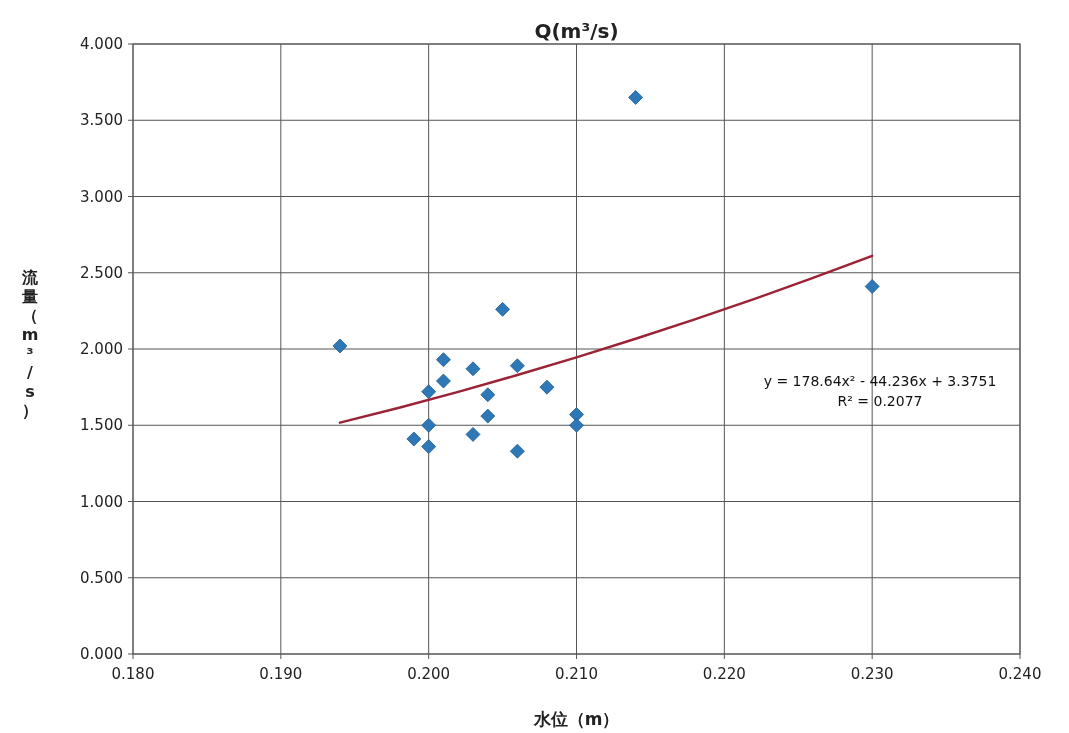  I want to click on x-tick-label: 0.180, so click(133, 674).